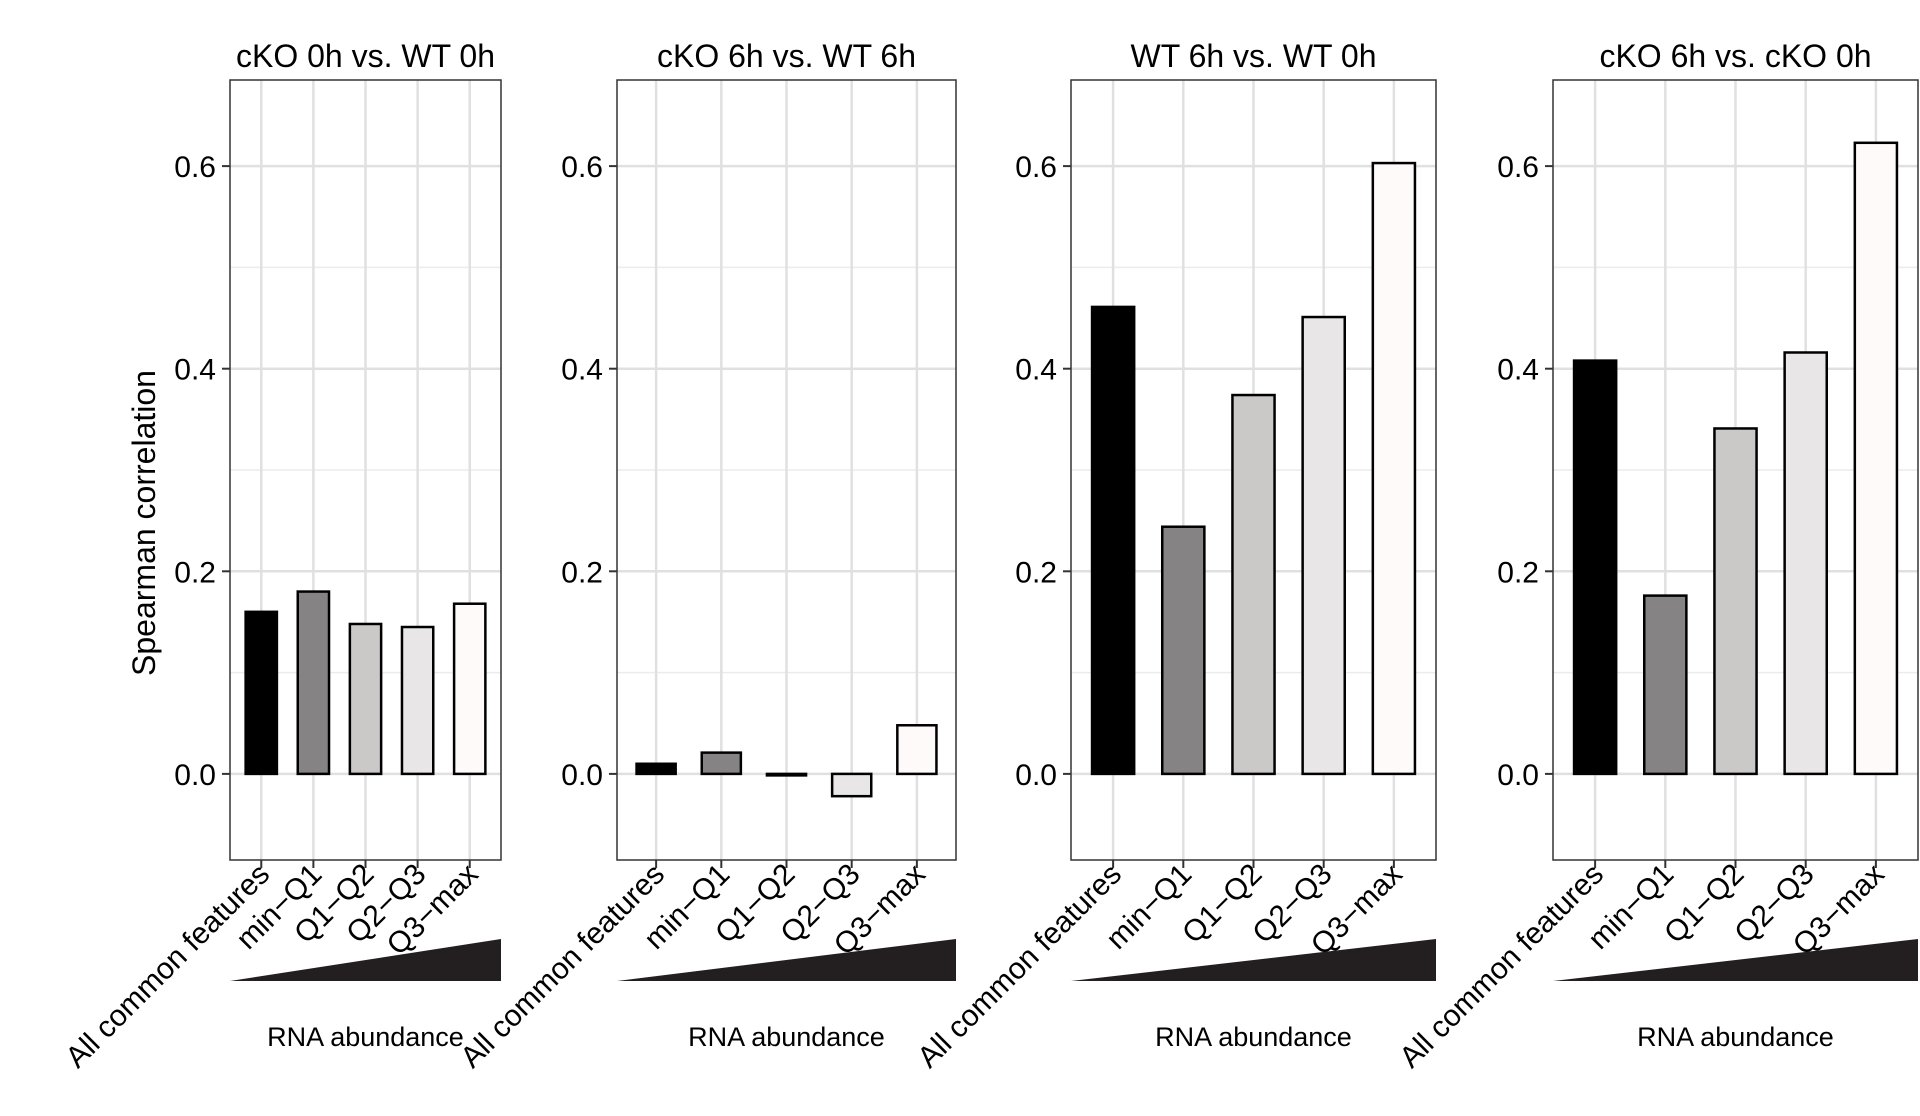 The width and height of the screenshot is (1920, 1116). What do you see at coordinates (144, 523) in the screenshot?
I see `y-axis-label: Spearman correlation` at bounding box center [144, 523].